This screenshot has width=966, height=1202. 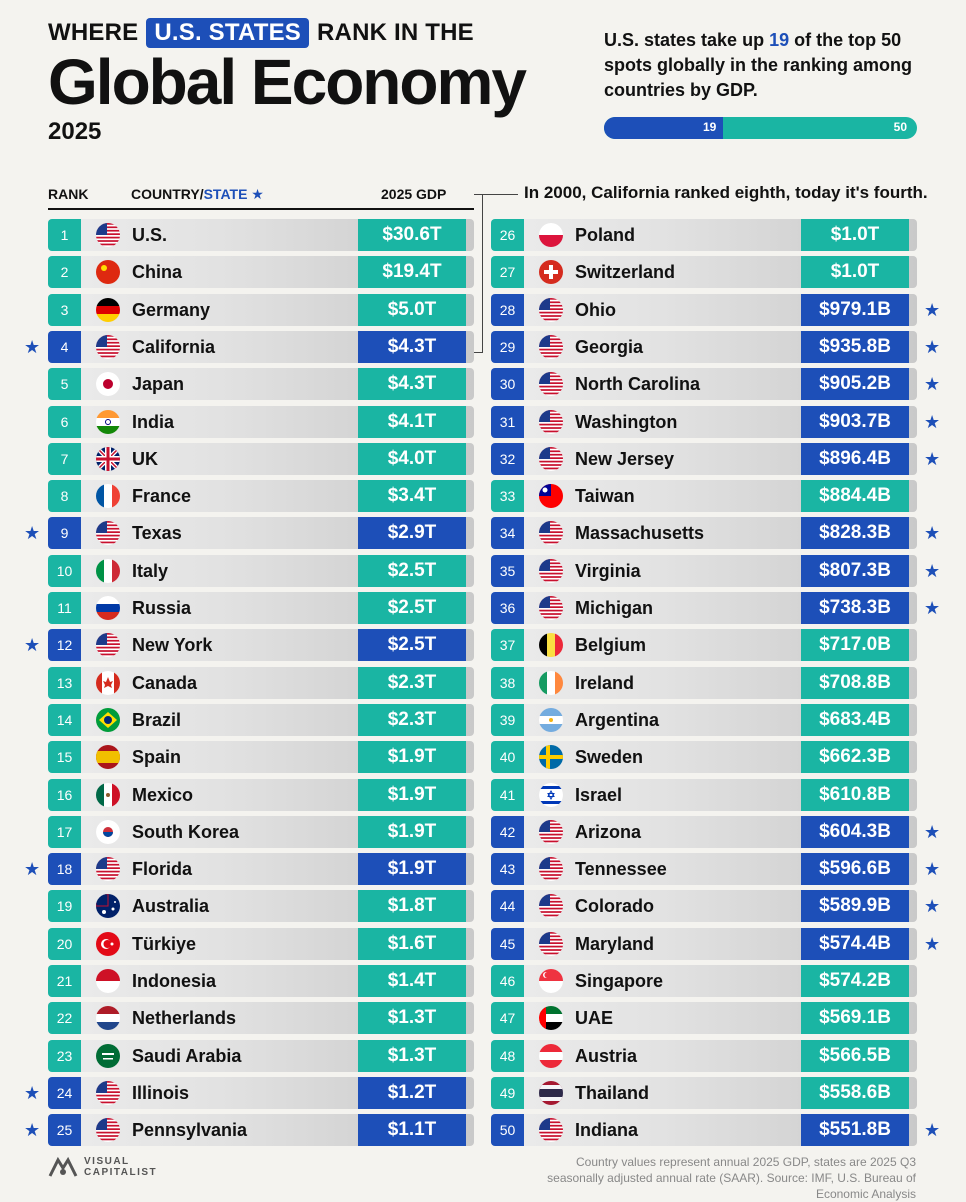 What do you see at coordinates (608, 571) in the screenshot?
I see `name-cell: Virginia` at bounding box center [608, 571].